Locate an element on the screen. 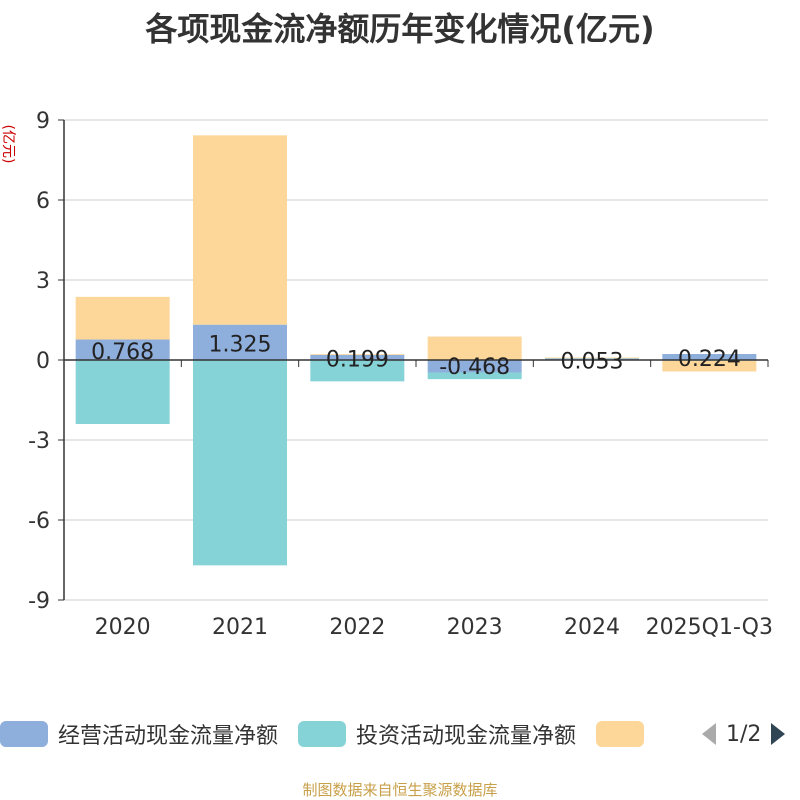 This screenshot has height=800, width=800. x-tick-label: 2023 is located at coordinates (475, 627).